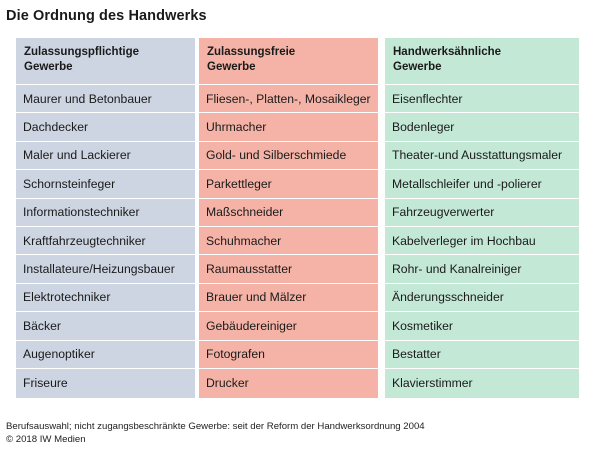 The image size is (600, 456). What do you see at coordinates (105, 296) in the screenshot?
I see `list-item: Elektrotechniker` at bounding box center [105, 296].